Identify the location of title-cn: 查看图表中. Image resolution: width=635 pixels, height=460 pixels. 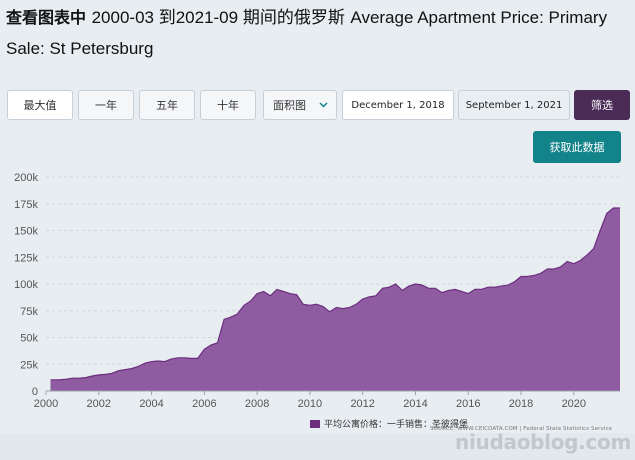
(46, 17).